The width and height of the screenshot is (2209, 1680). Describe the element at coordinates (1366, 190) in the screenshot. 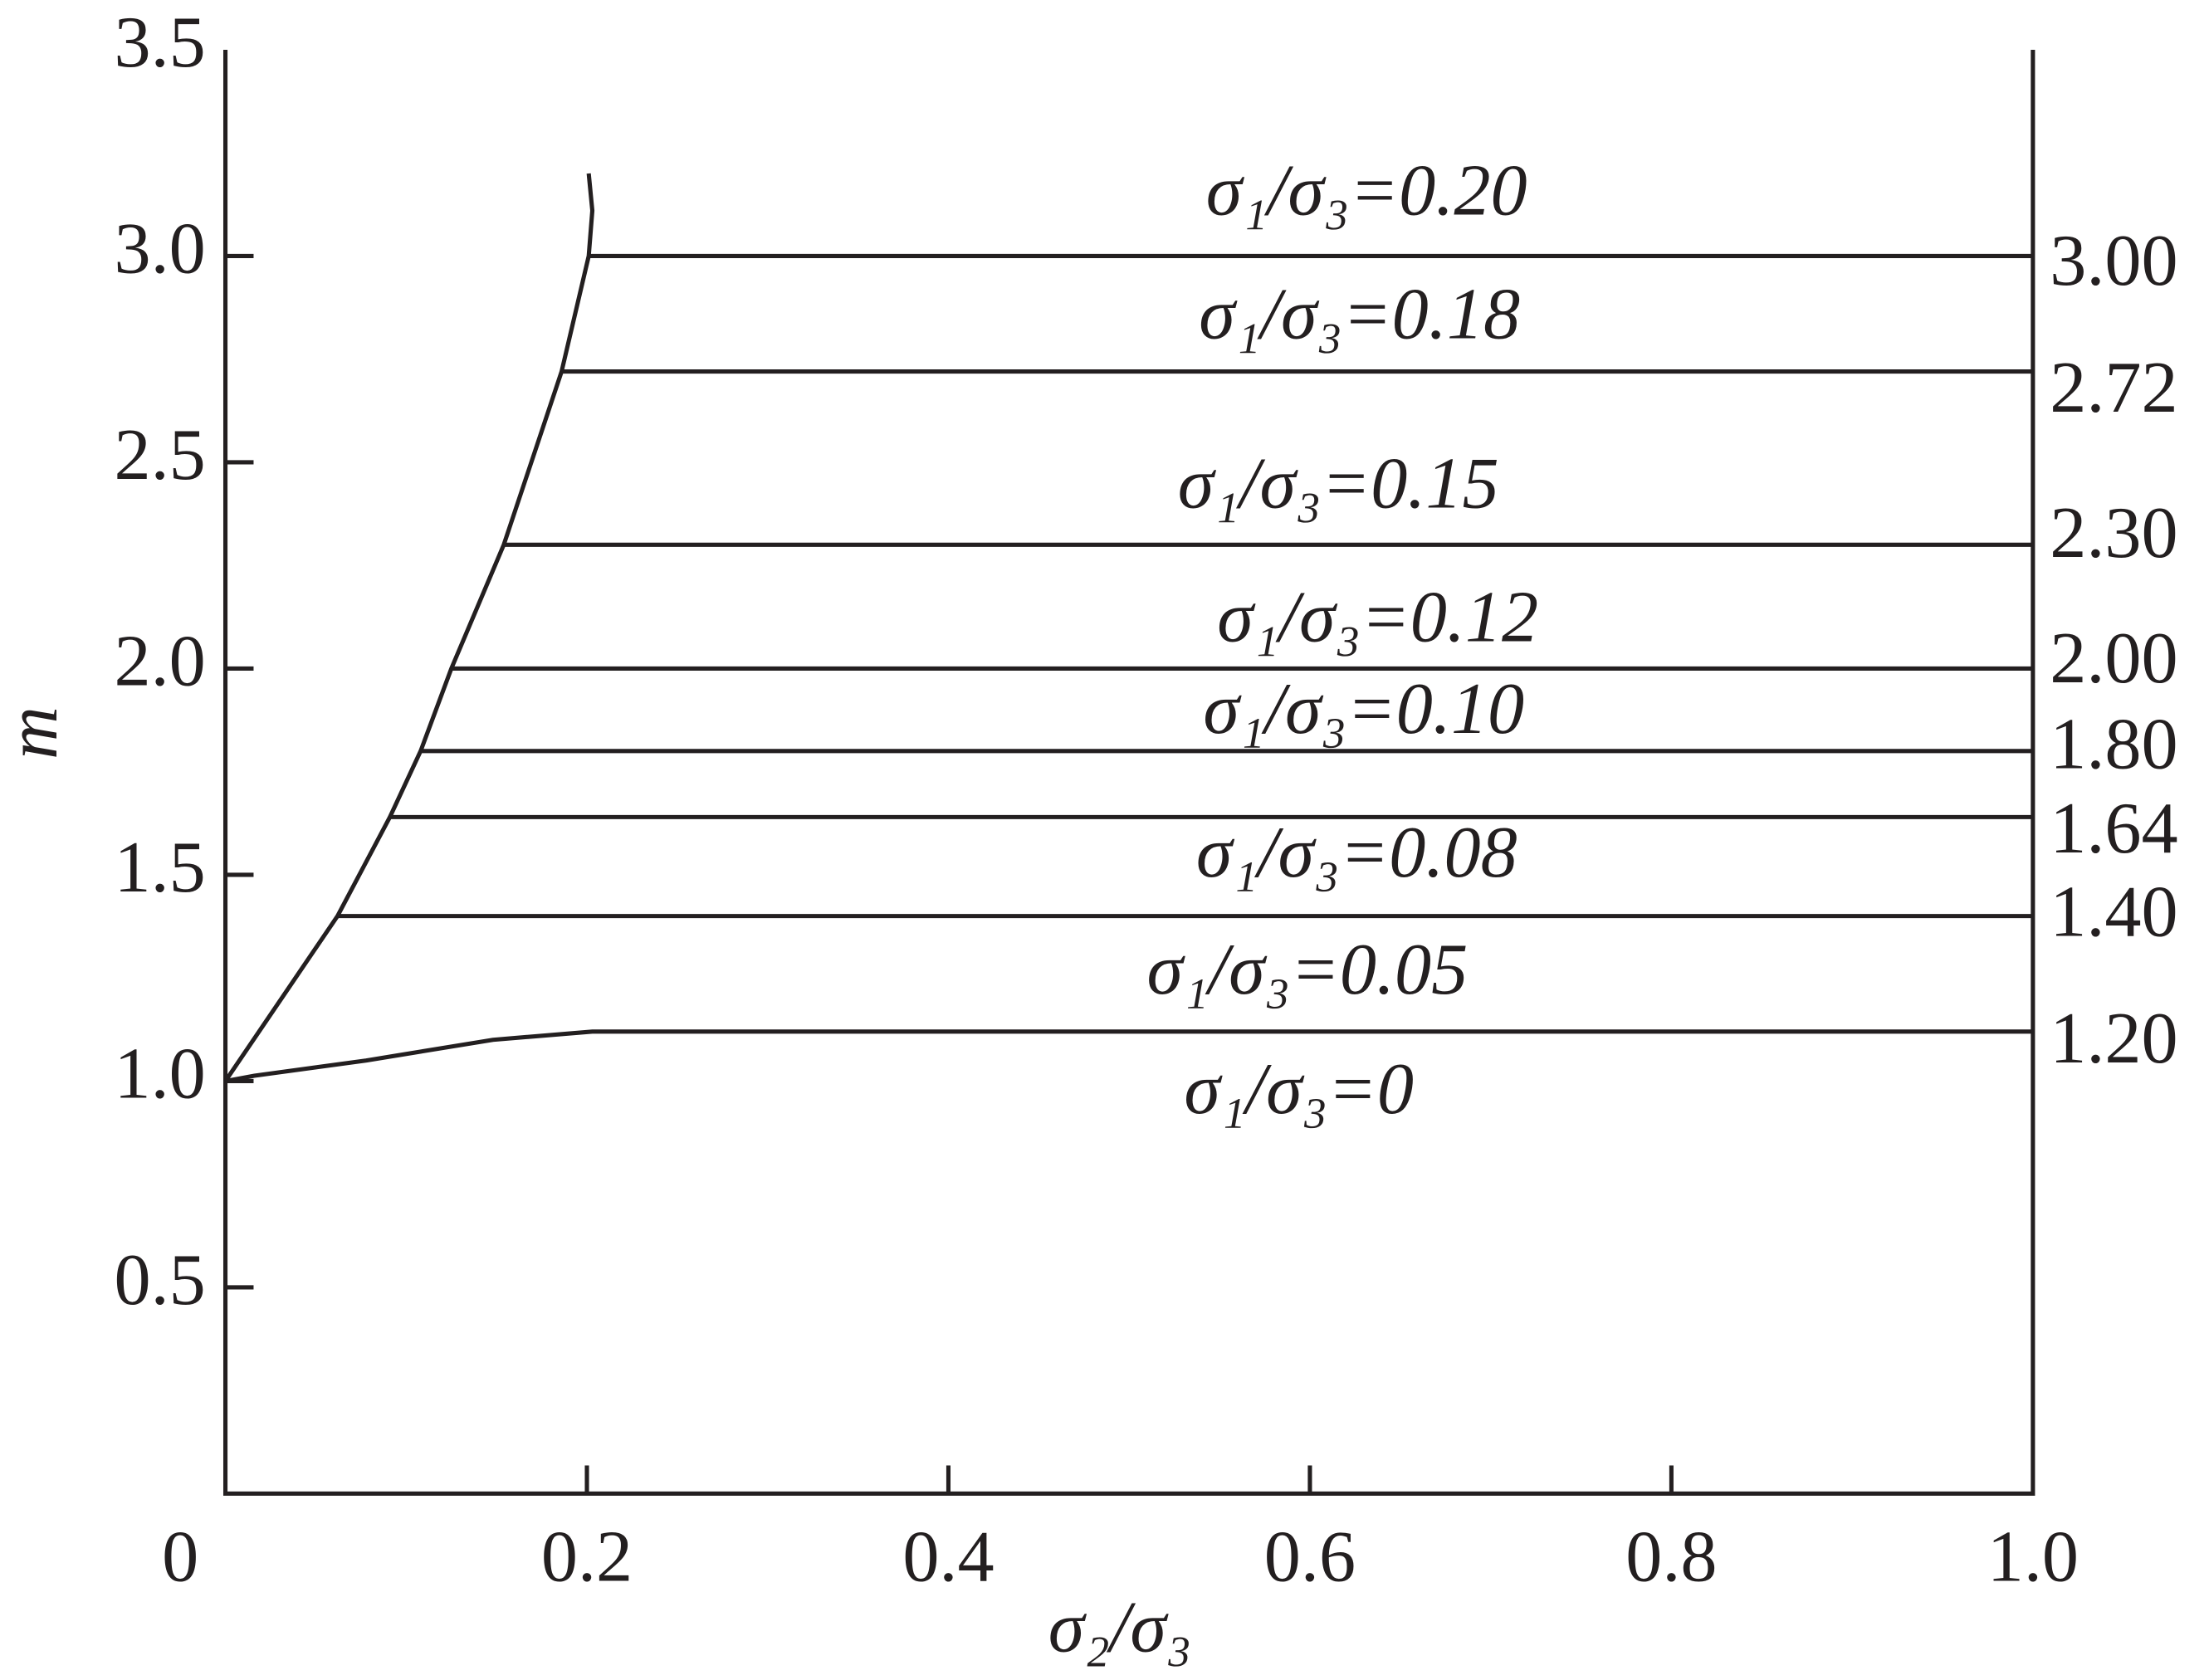

I see `series-label: σ₁/σ₃=0.20` at that location.